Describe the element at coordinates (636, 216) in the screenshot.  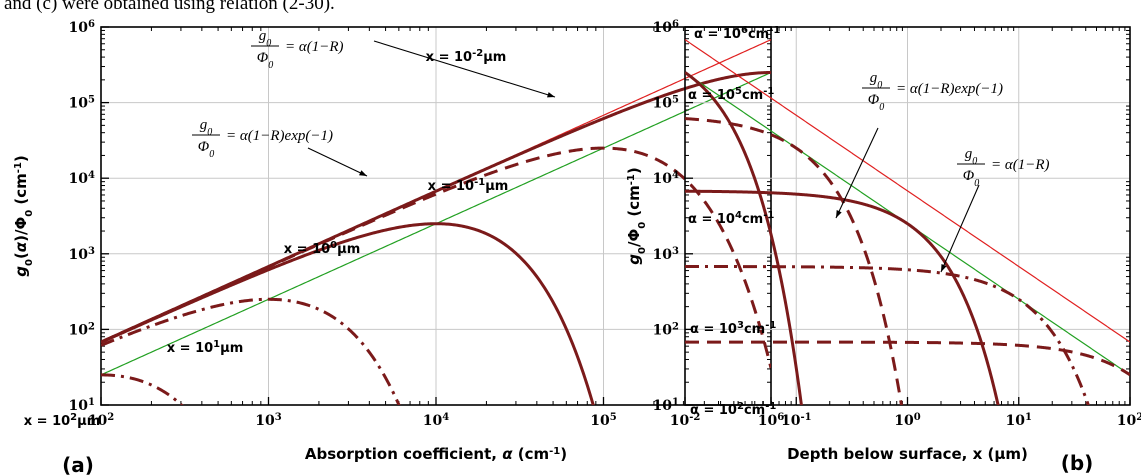
I see `y-axis-title-b: g0/Φ0 (cm-1)` at that location.